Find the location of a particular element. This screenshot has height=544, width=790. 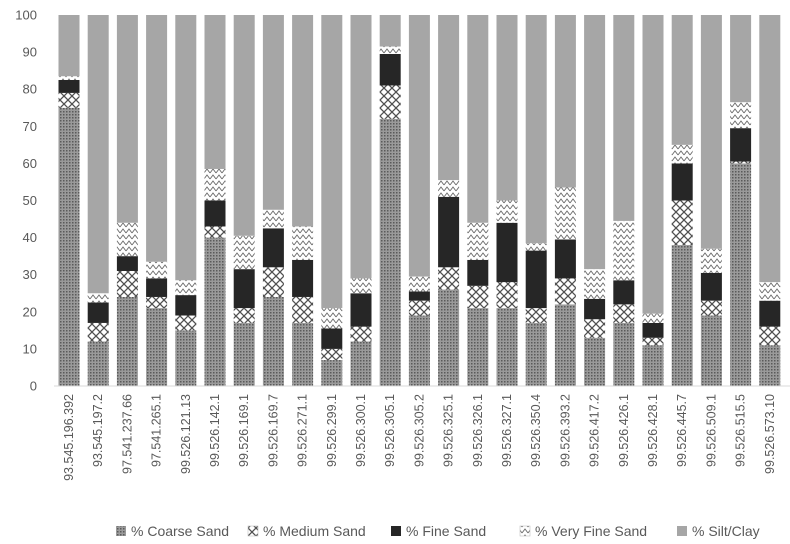

x-tick-label: 99.526.169.1 is located at coordinates (244, 430).